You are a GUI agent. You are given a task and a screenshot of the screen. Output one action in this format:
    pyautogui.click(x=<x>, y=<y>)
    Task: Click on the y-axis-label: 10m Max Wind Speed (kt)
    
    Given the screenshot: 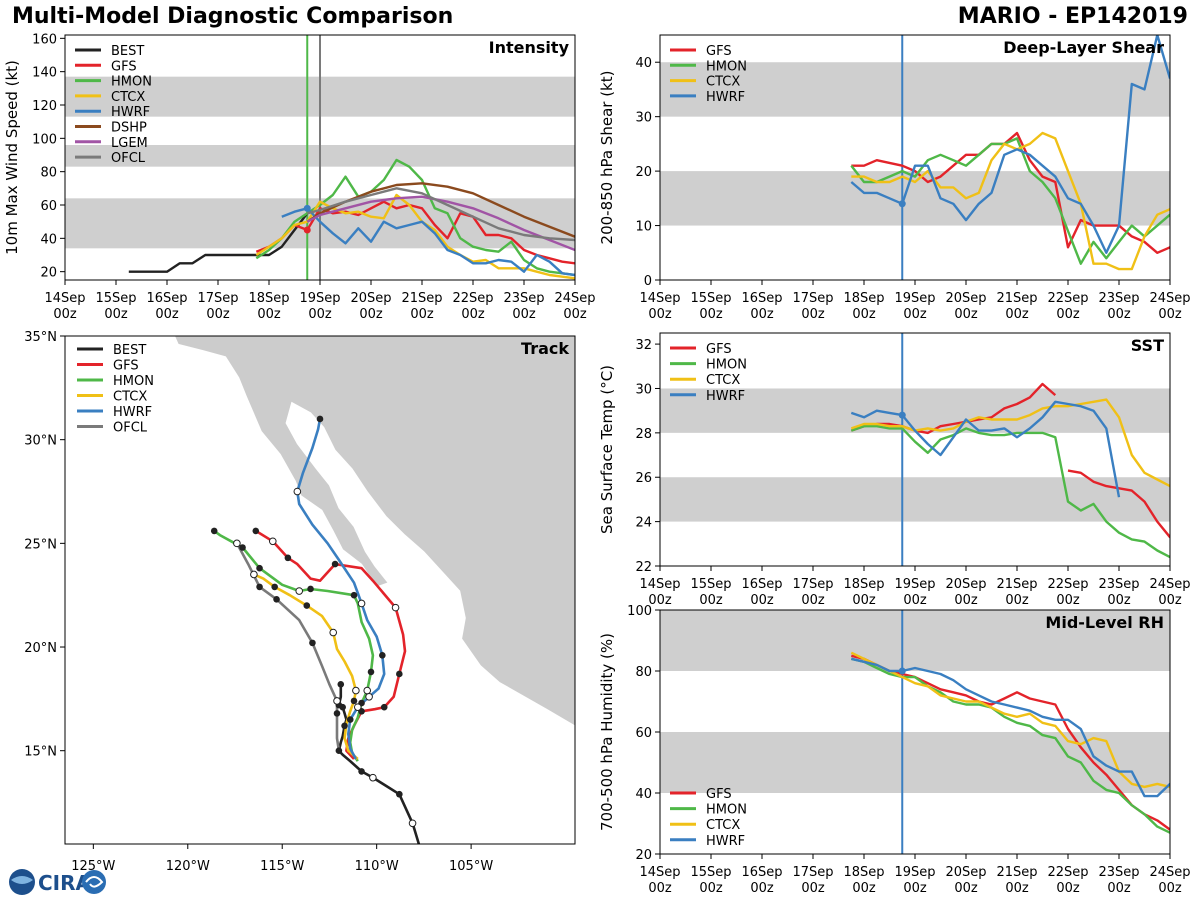 What is the action you would take?
    pyautogui.click(x=12, y=157)
    